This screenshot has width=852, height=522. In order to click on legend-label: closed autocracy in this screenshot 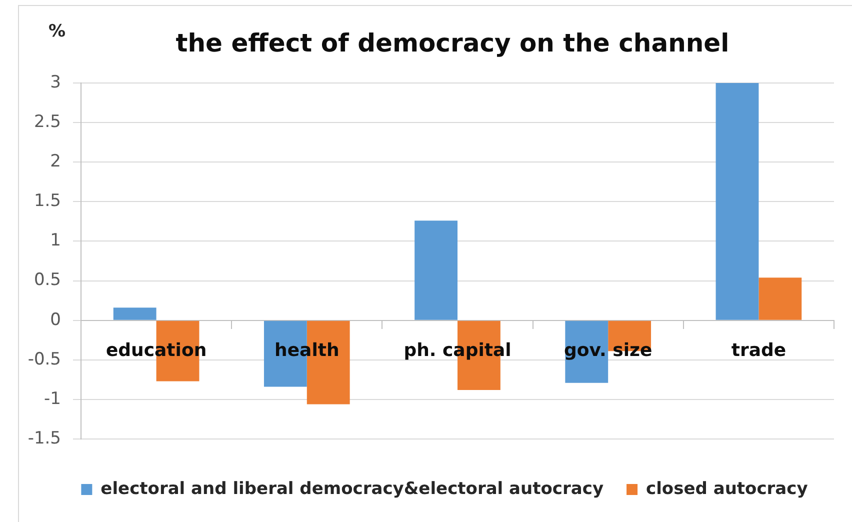, I will do `click(727, 488)`.